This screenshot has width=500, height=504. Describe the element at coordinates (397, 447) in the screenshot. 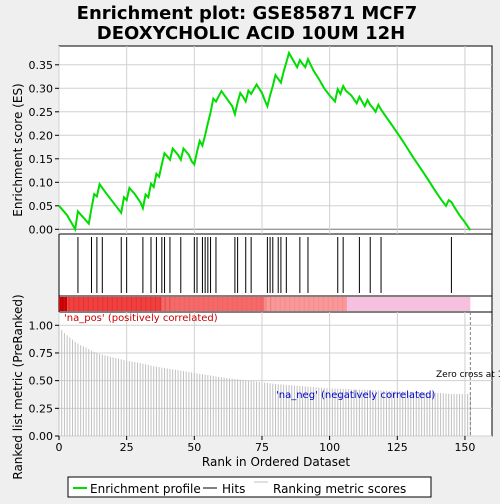

I see `x-tick-label: 125` at that location.